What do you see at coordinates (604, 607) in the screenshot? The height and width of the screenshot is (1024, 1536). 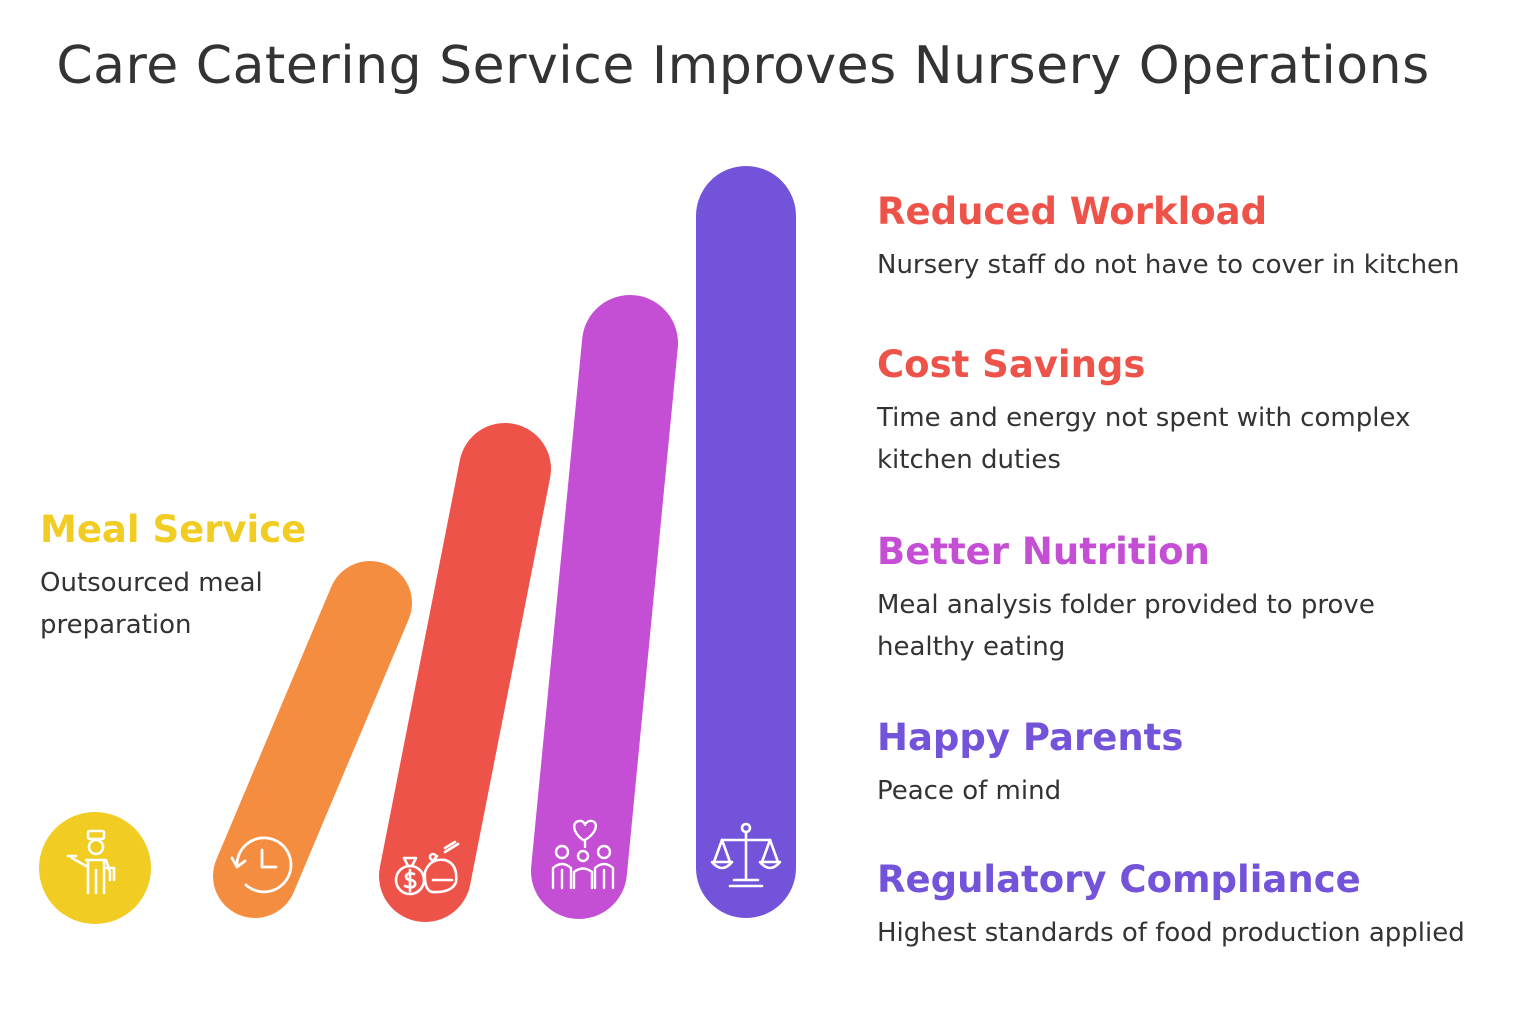 I see `magenta-bar` at bounding box center [604, 607].